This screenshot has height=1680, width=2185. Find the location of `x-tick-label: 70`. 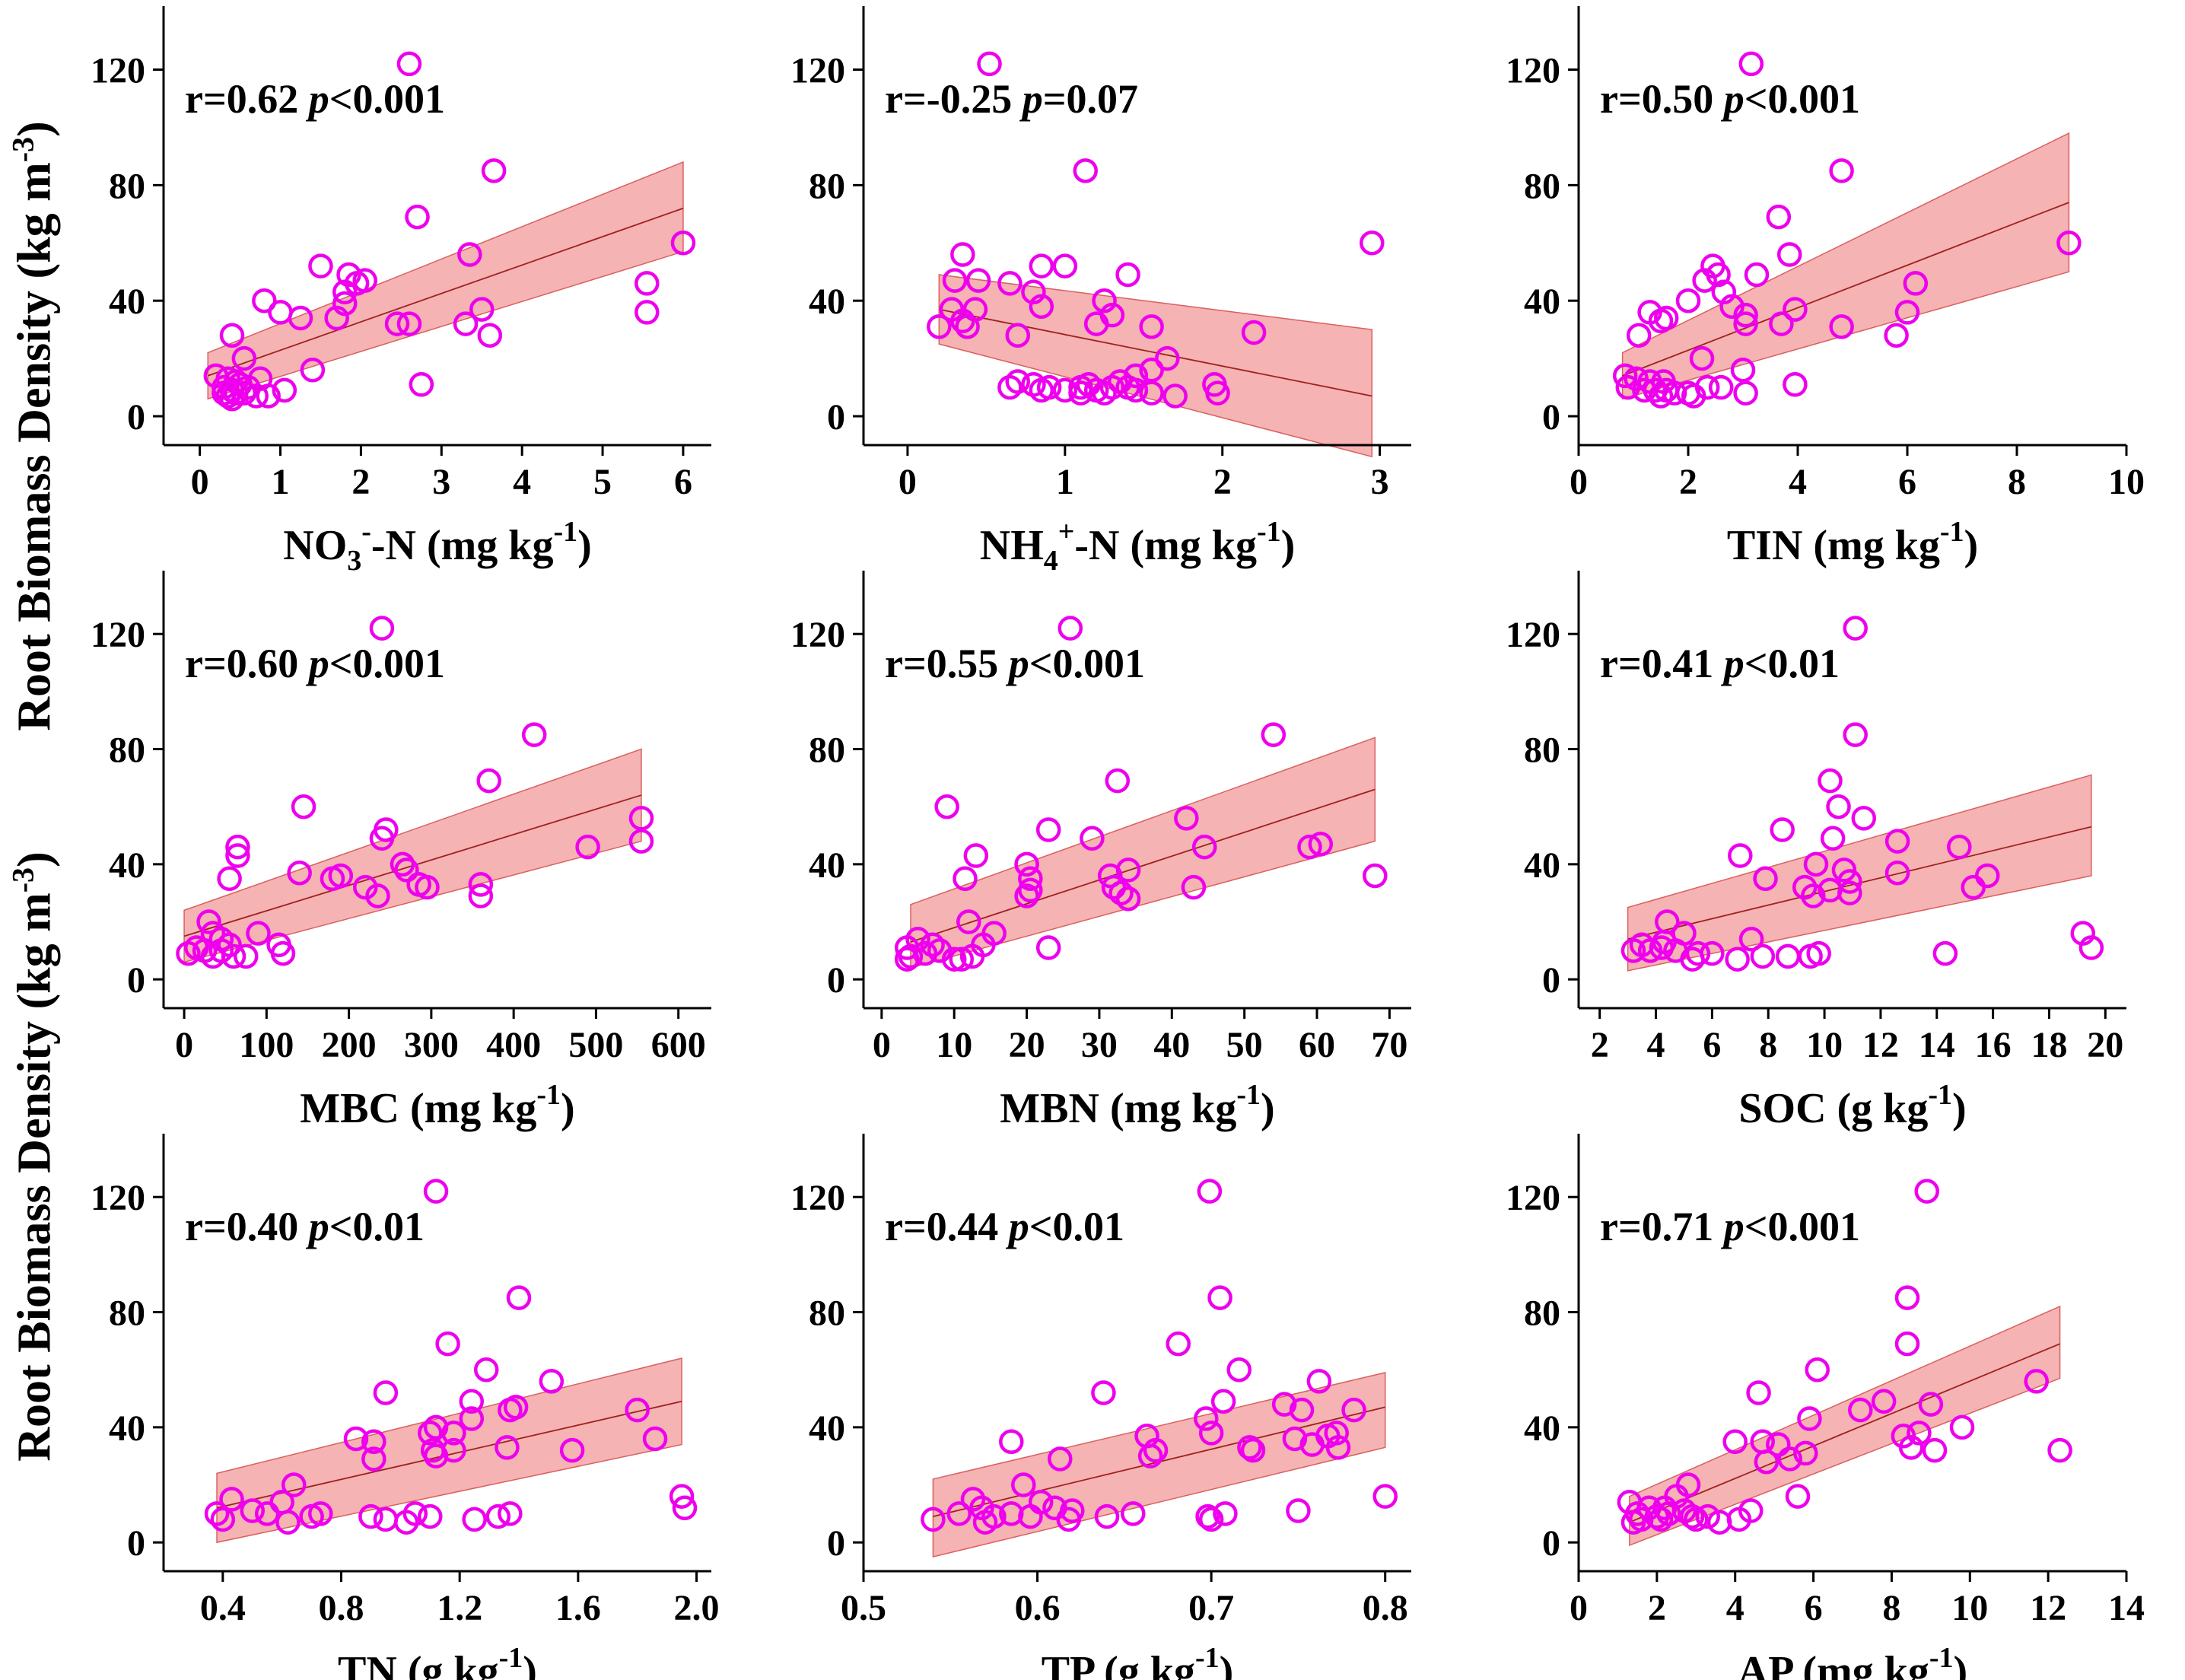

x-tick-label: 70 is located at coordinates (1389, 1045).